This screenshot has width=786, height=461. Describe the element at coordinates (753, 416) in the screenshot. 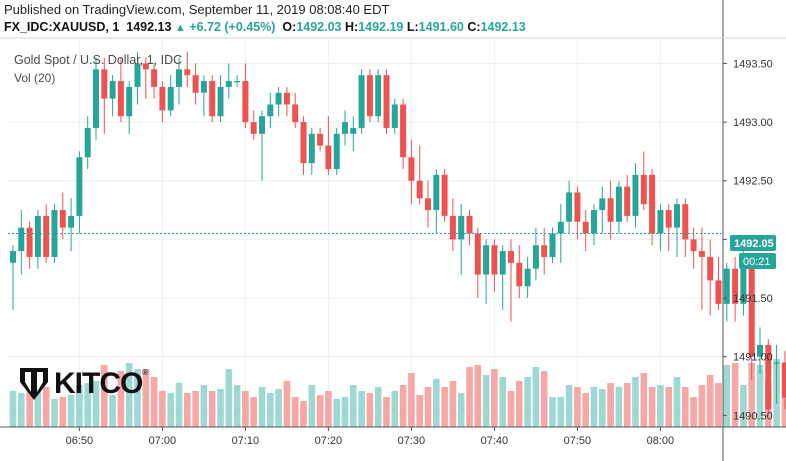

I see `y-tick-label: 1490.50` at that location.